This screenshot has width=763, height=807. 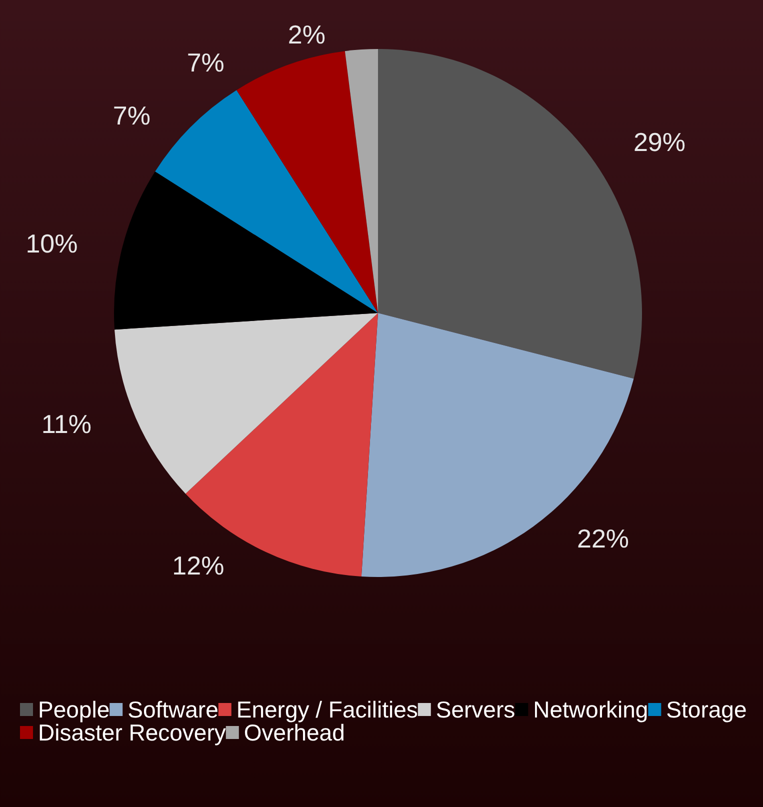 What do you see at coordinates (66, 423) in the screenshot?
I see `data-label: 11%` at bounding box center [66, 423].